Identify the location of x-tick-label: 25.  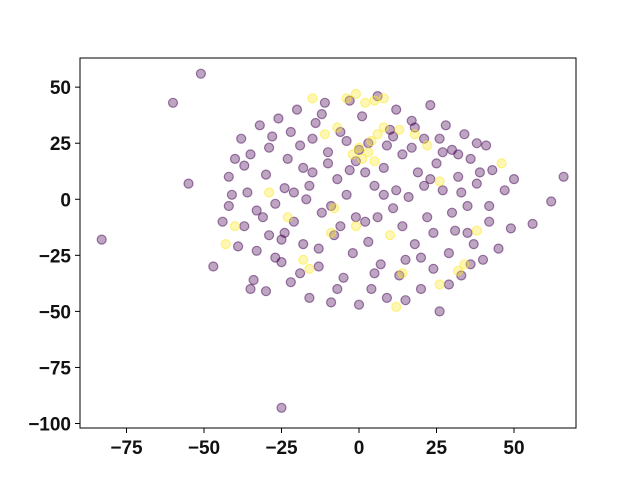
(437, 448).